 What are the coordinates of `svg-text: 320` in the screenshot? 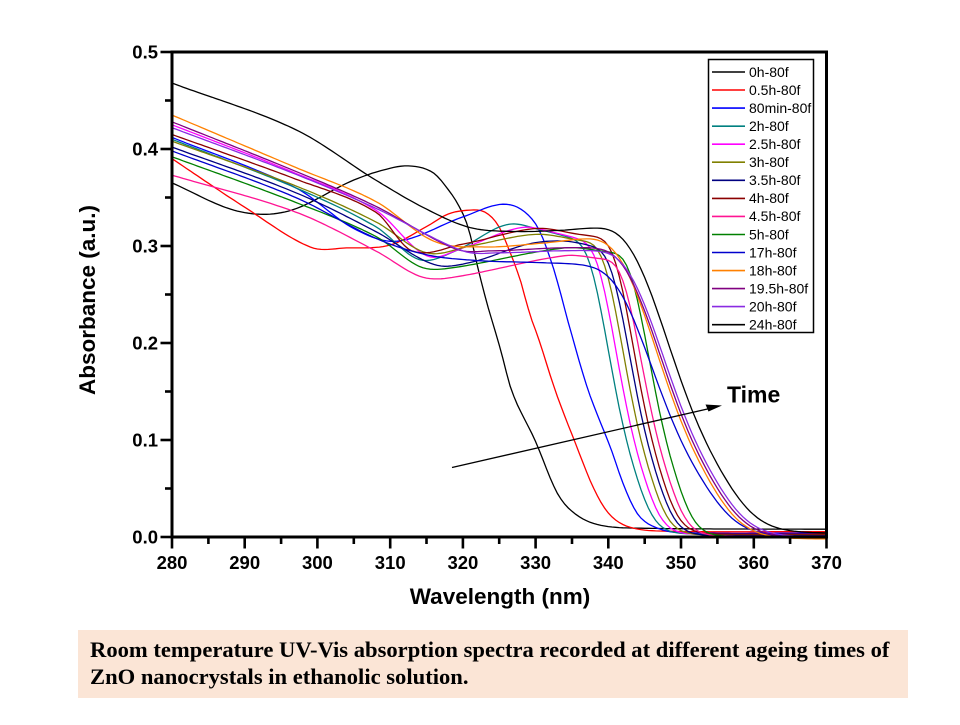 It's located at (462, 562).